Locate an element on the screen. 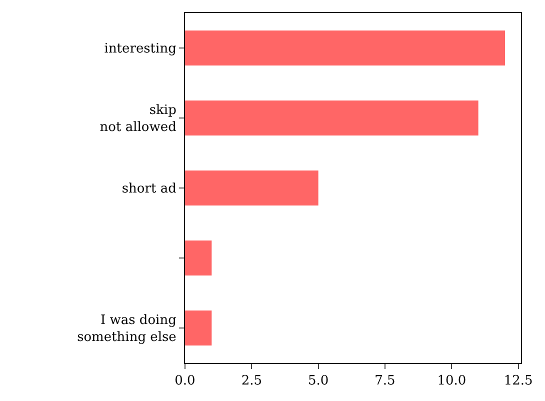 This screenshot has height=401, width=545. y-tick-label: short ad is located at coordinates (149, 189).